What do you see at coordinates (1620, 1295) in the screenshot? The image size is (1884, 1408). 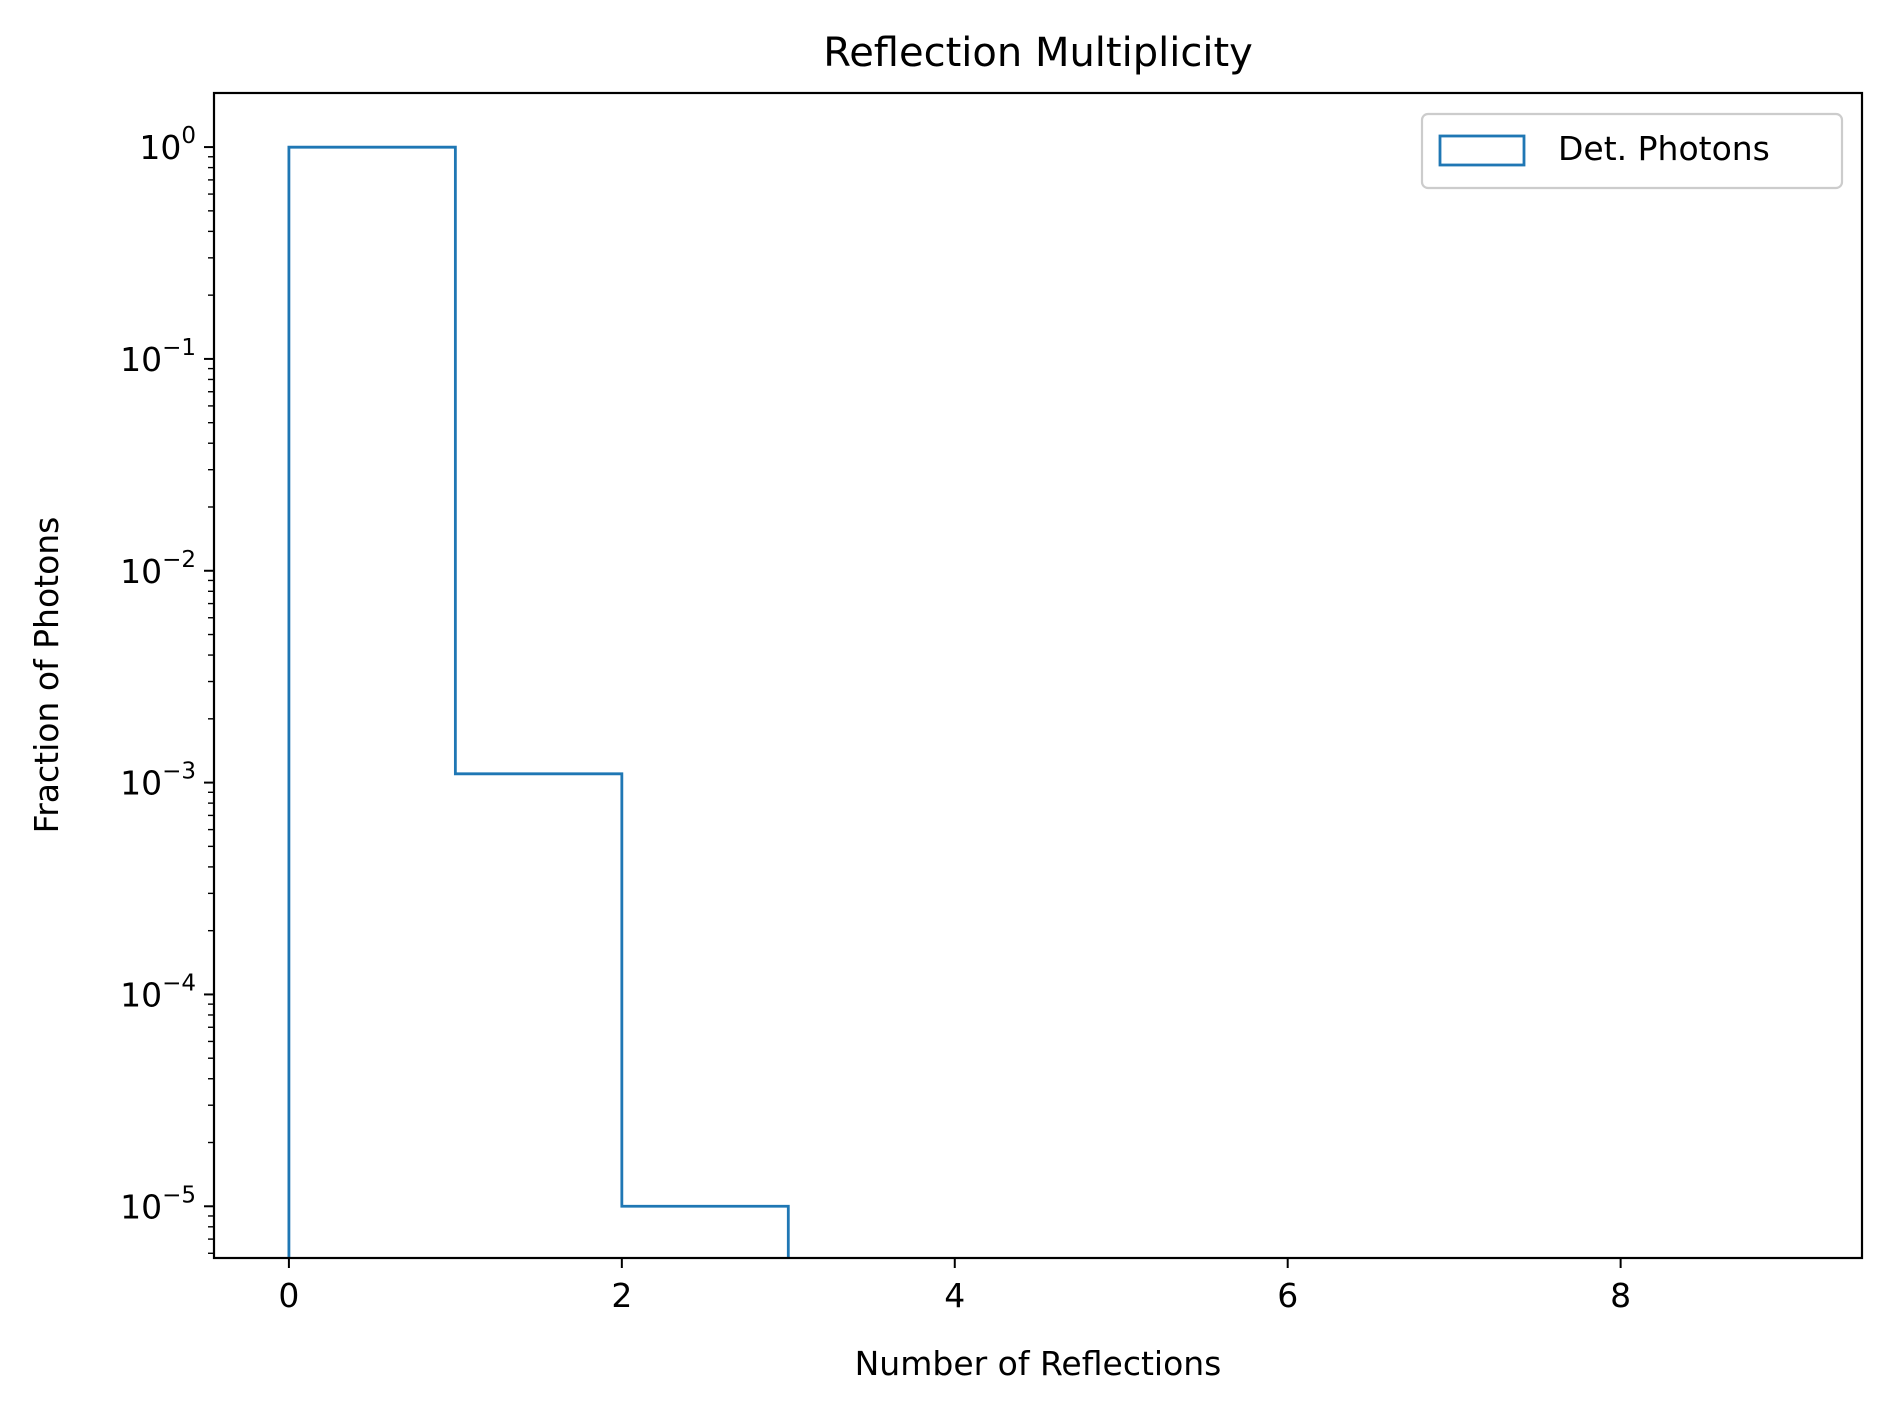 I see `x-tick-label: 8` at bounding box center [1620, 1295].